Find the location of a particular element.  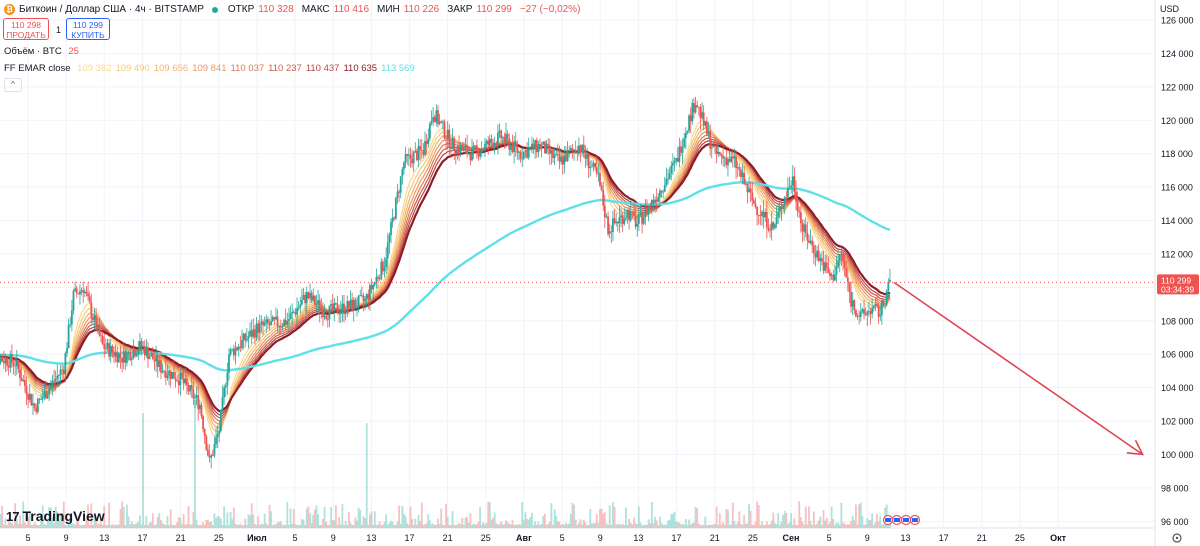

x-tick-label: Окт is located at coordinates (1058, 538).